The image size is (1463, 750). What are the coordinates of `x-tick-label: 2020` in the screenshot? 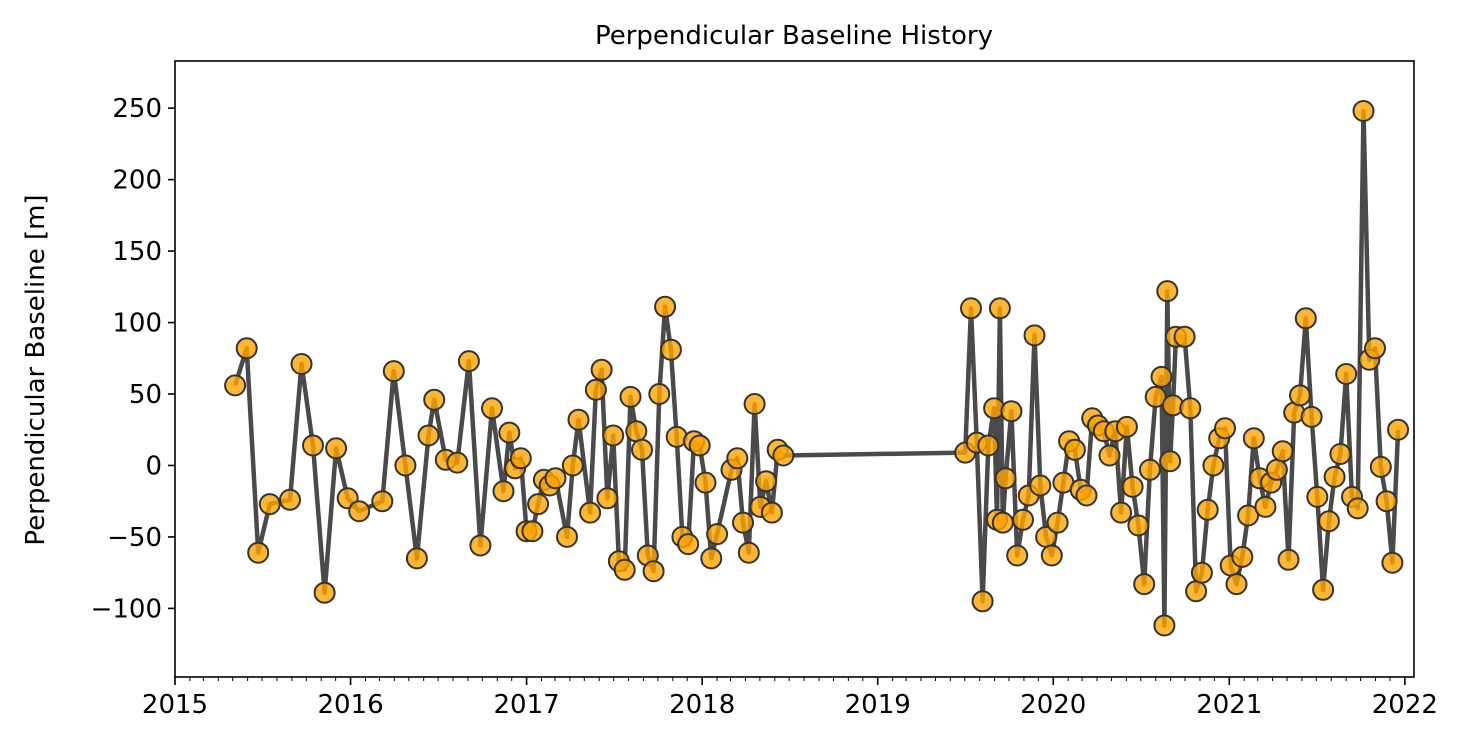 It's located at (1053, 705).